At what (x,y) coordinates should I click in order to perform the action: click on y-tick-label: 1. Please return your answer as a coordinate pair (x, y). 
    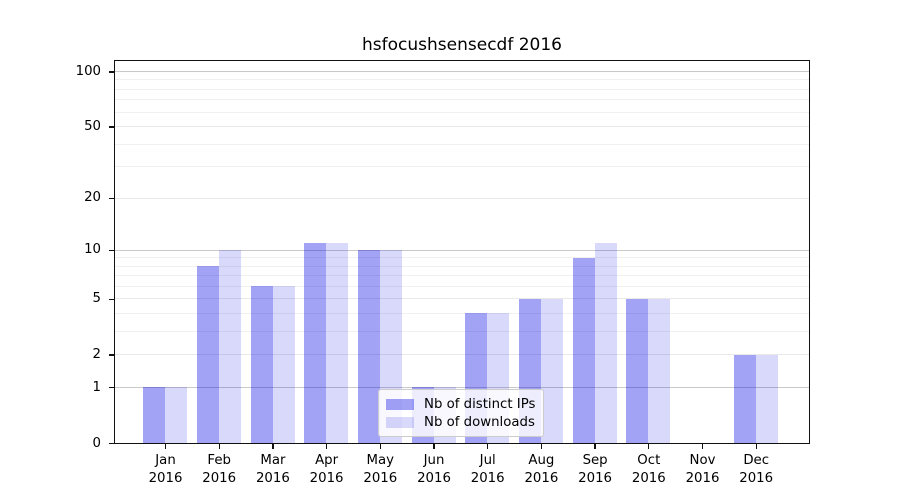
    Looking at the image, I should click on (96, 387).